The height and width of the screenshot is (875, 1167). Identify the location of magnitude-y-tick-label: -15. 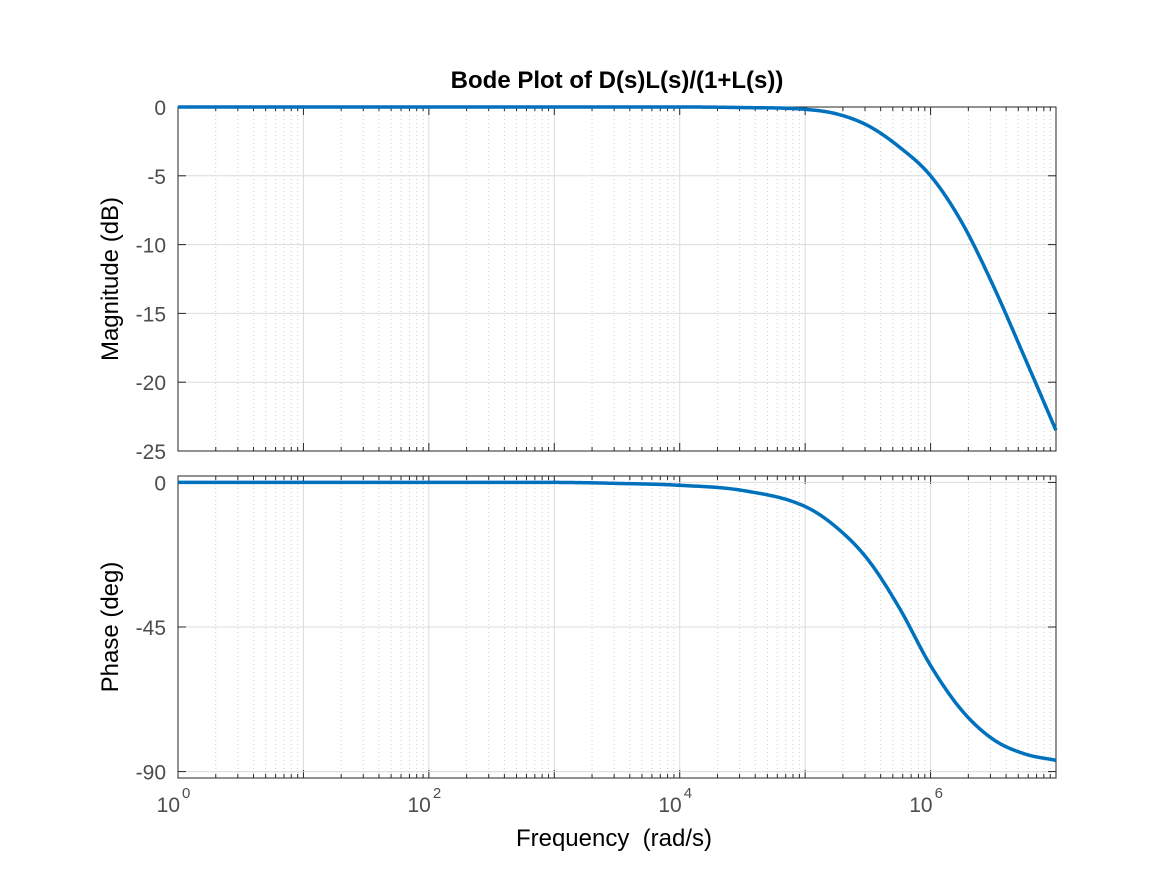
(151, 314).